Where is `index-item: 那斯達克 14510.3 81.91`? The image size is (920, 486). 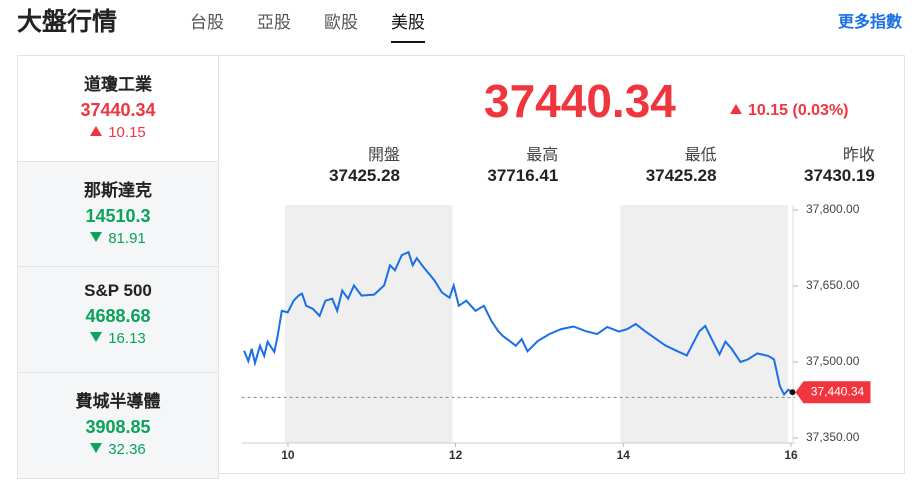 index-item: 那斯達克 14510.3 81.91 is located at coordinates (118, 214).